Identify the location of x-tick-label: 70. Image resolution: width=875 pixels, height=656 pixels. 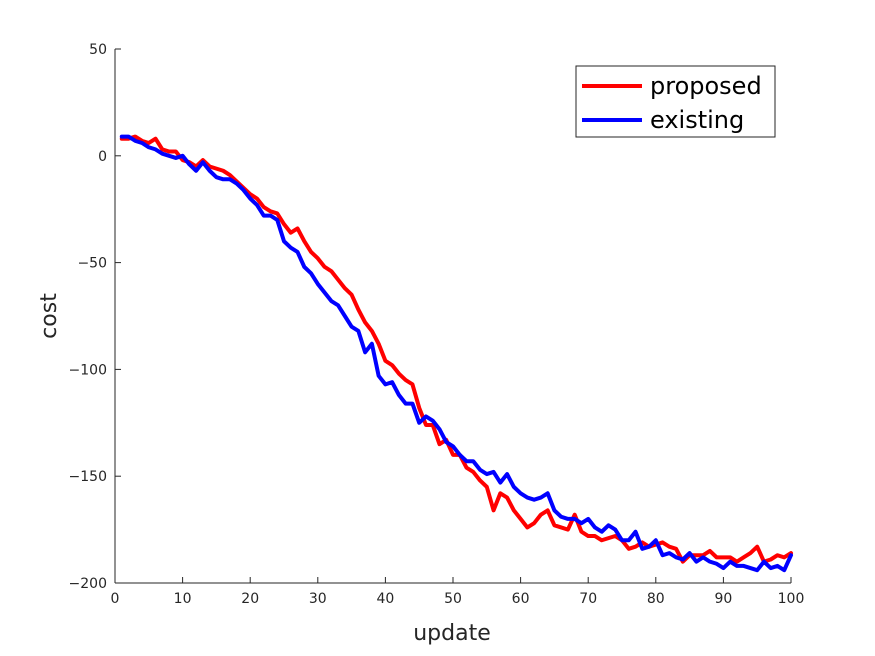
(588, 599).